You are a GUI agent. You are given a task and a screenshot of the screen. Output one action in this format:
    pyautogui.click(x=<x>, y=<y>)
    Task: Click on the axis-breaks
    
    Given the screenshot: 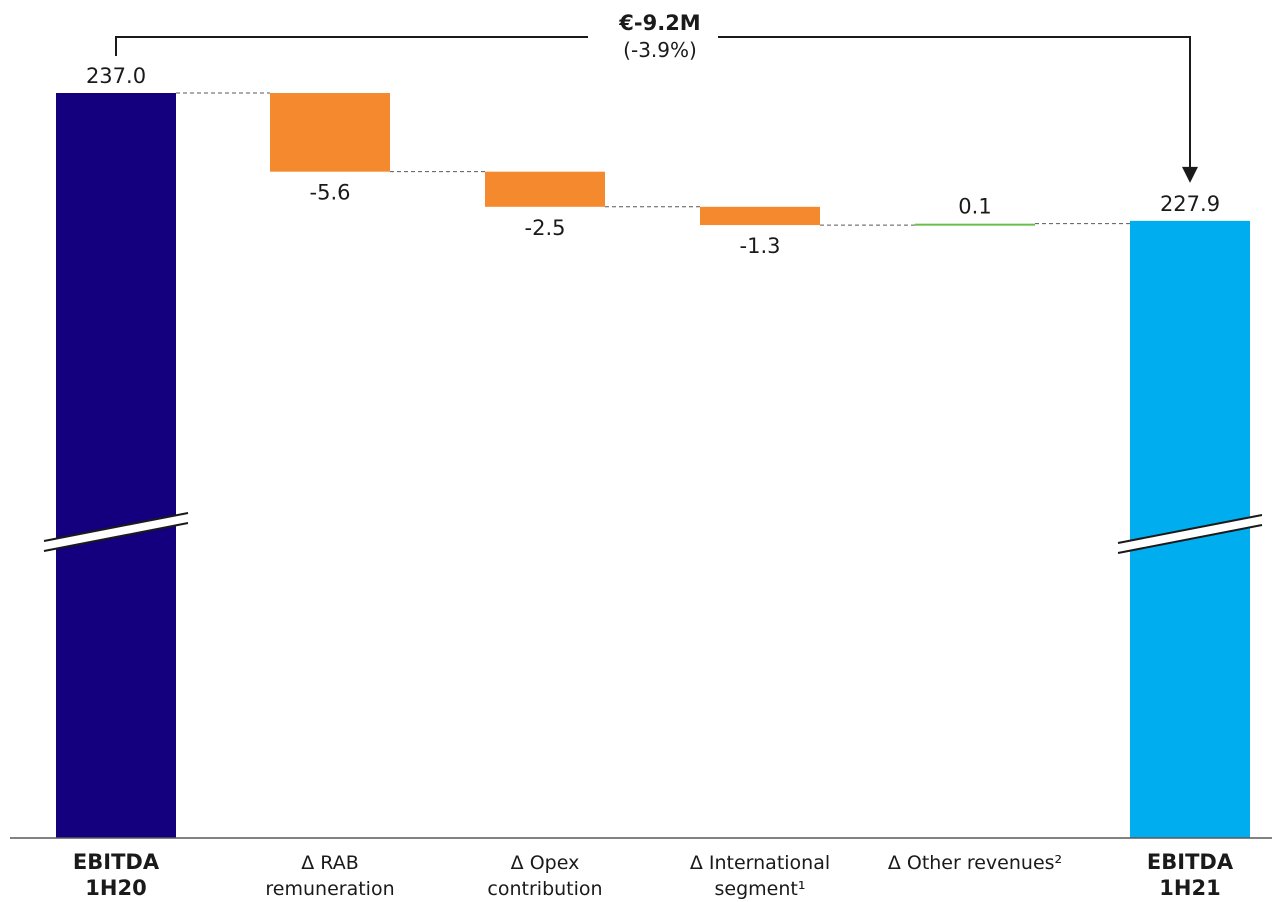 What is the action you would take?
    pyautogui.click(x=653, y=533)
    